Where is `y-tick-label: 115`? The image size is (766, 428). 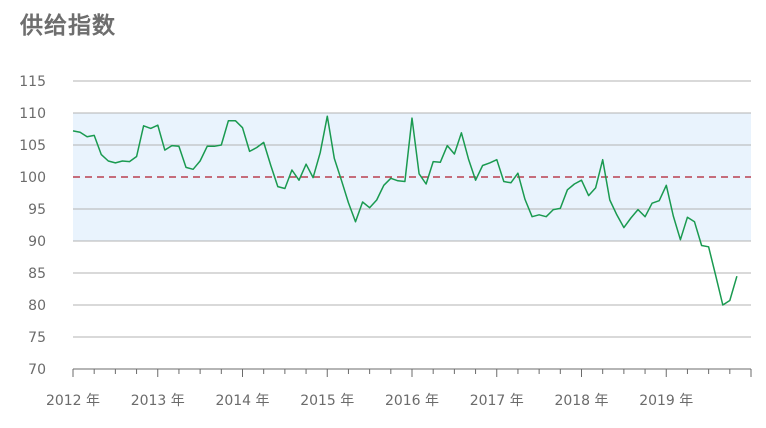
y-tick-label: 115 is located at coordinates (32, 82).